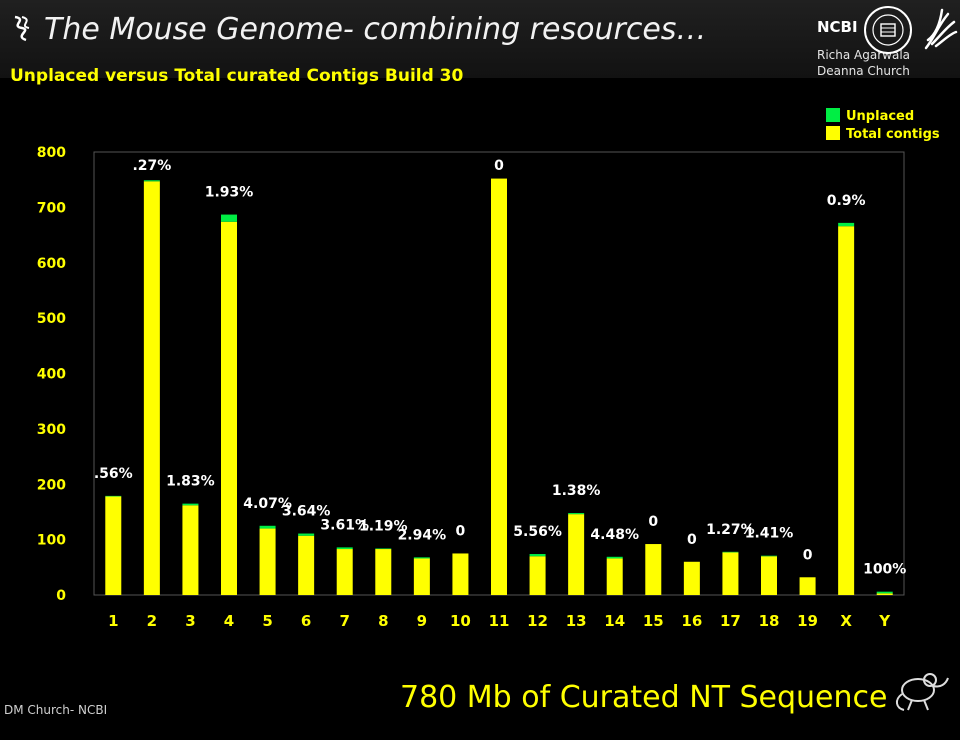 This screenshot has width=960, height=740. What do you see at coordinates (152, 621) in the screenshot?
I see `x-tick-label: 2` at bounding box center [152, 621].